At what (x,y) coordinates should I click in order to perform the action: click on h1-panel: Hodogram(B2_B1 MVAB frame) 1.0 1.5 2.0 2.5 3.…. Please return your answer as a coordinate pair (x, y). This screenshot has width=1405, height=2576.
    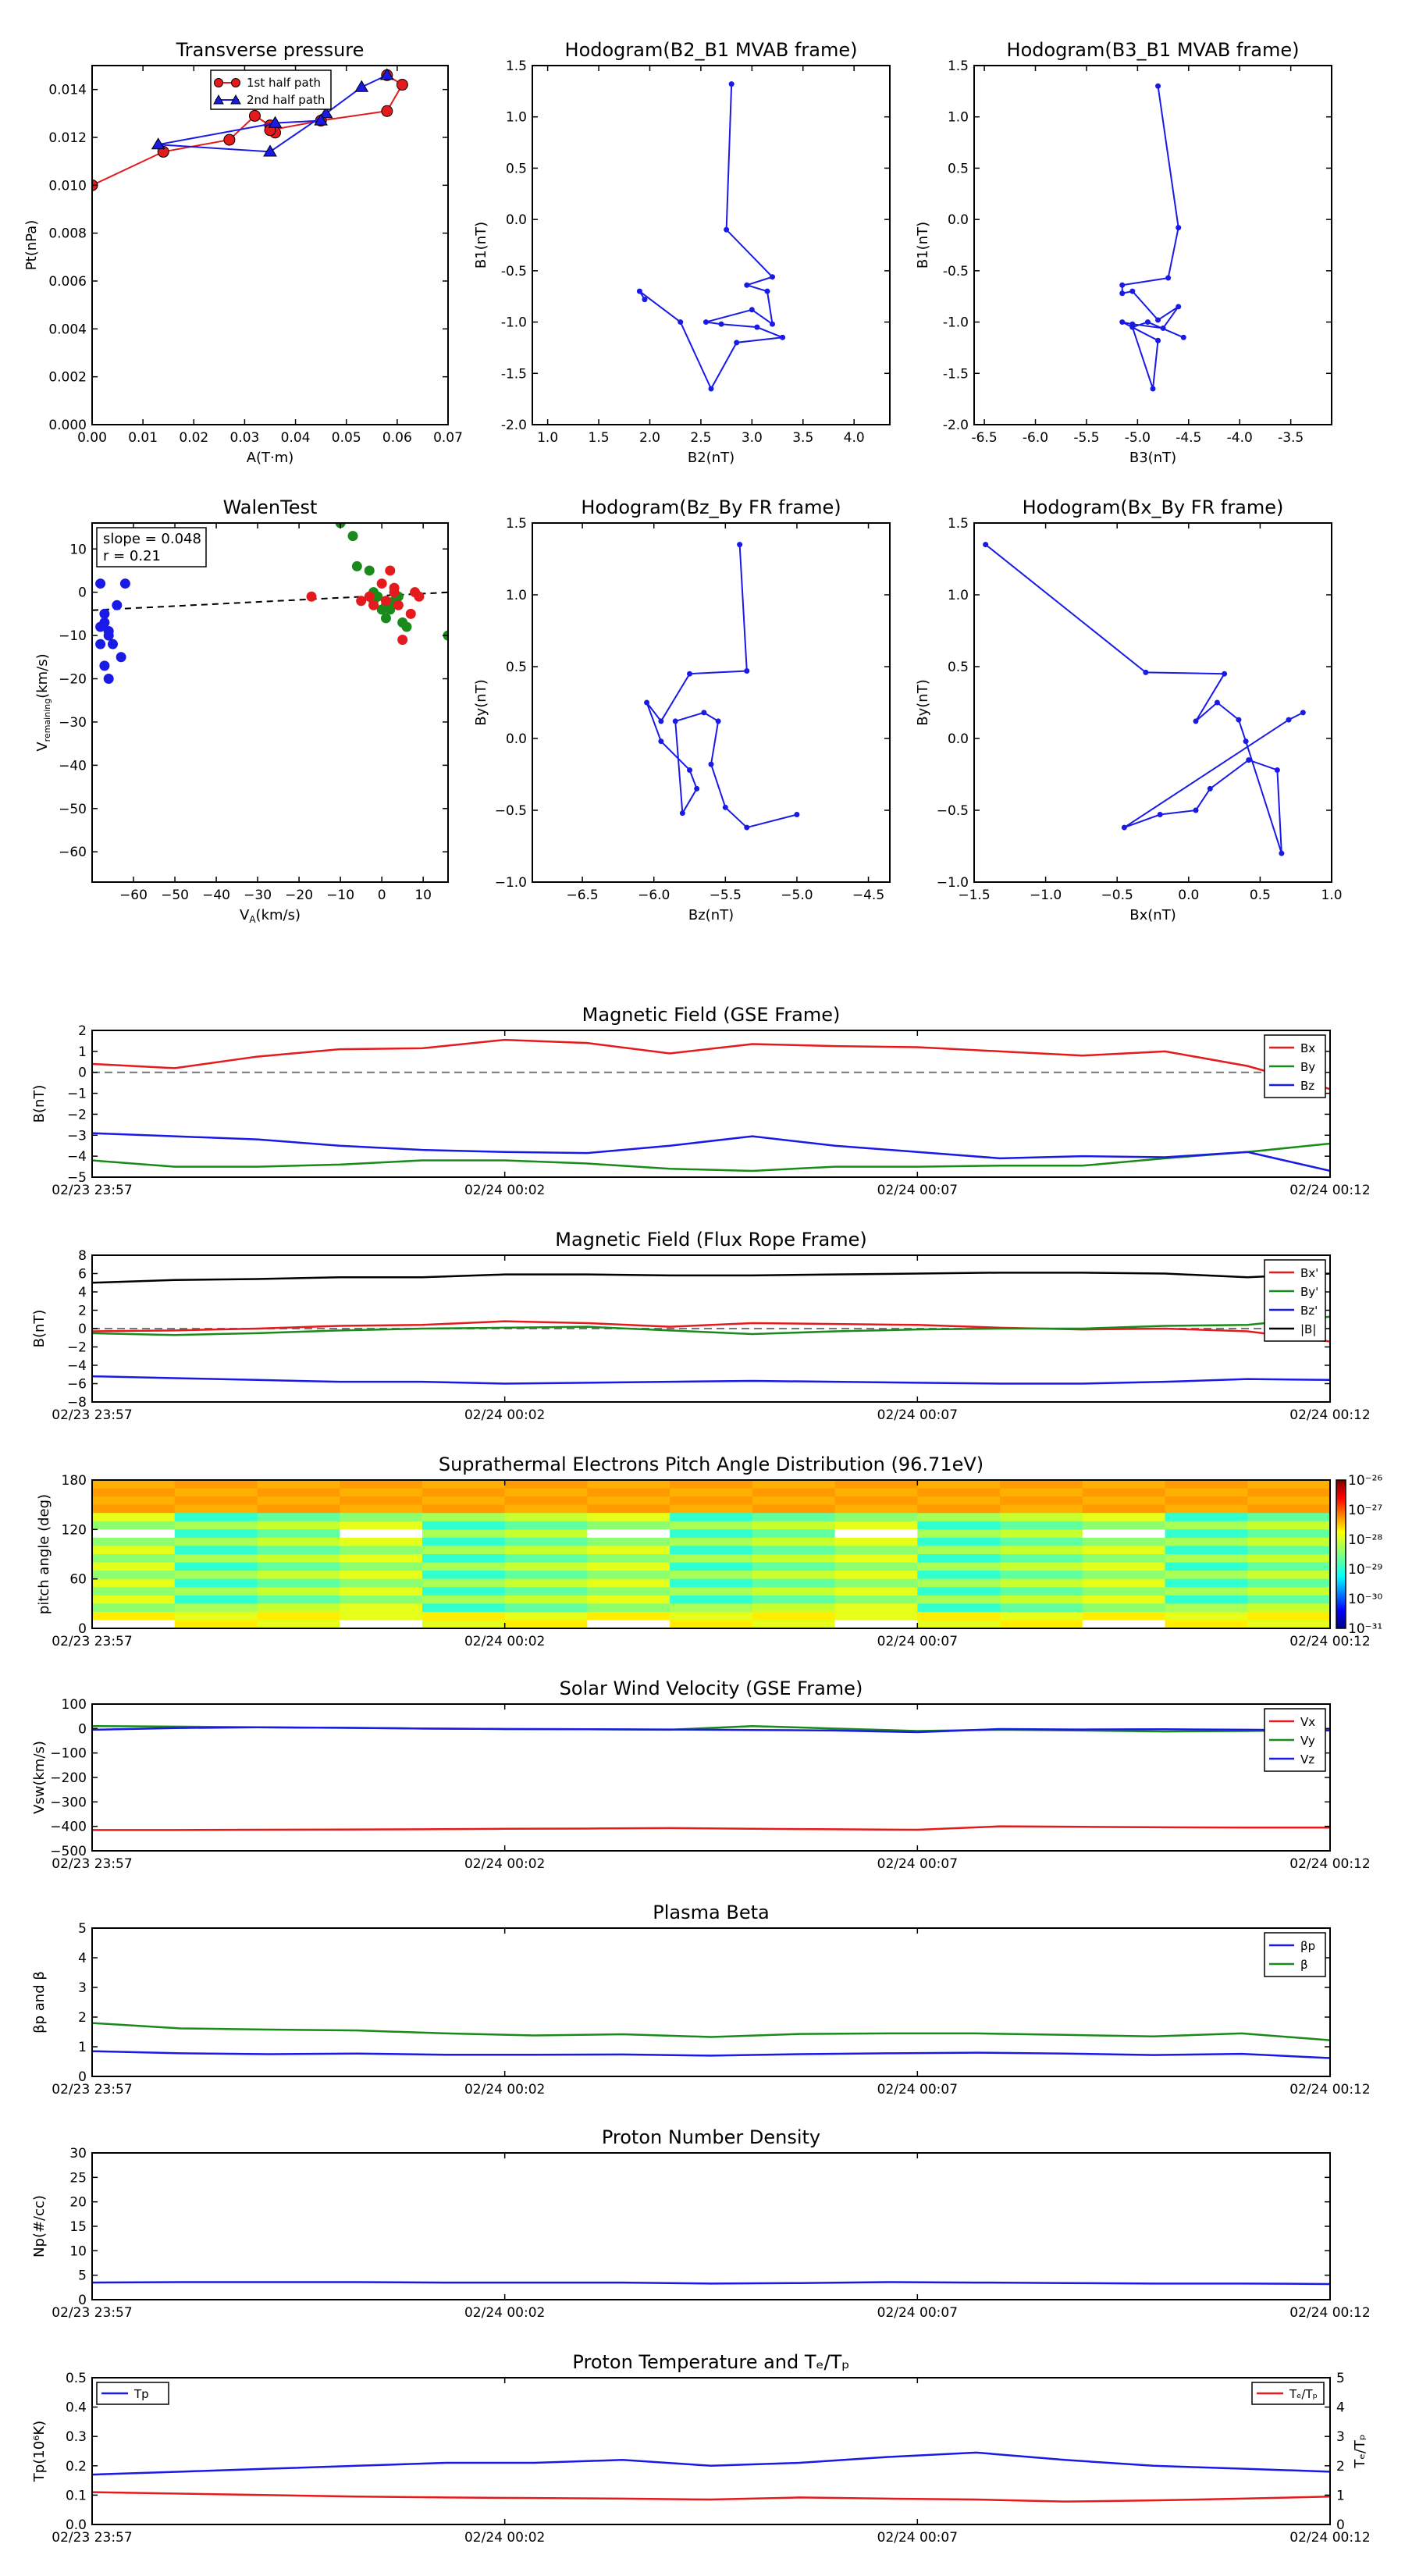
    Looking at the image, I should click on (682, 252).